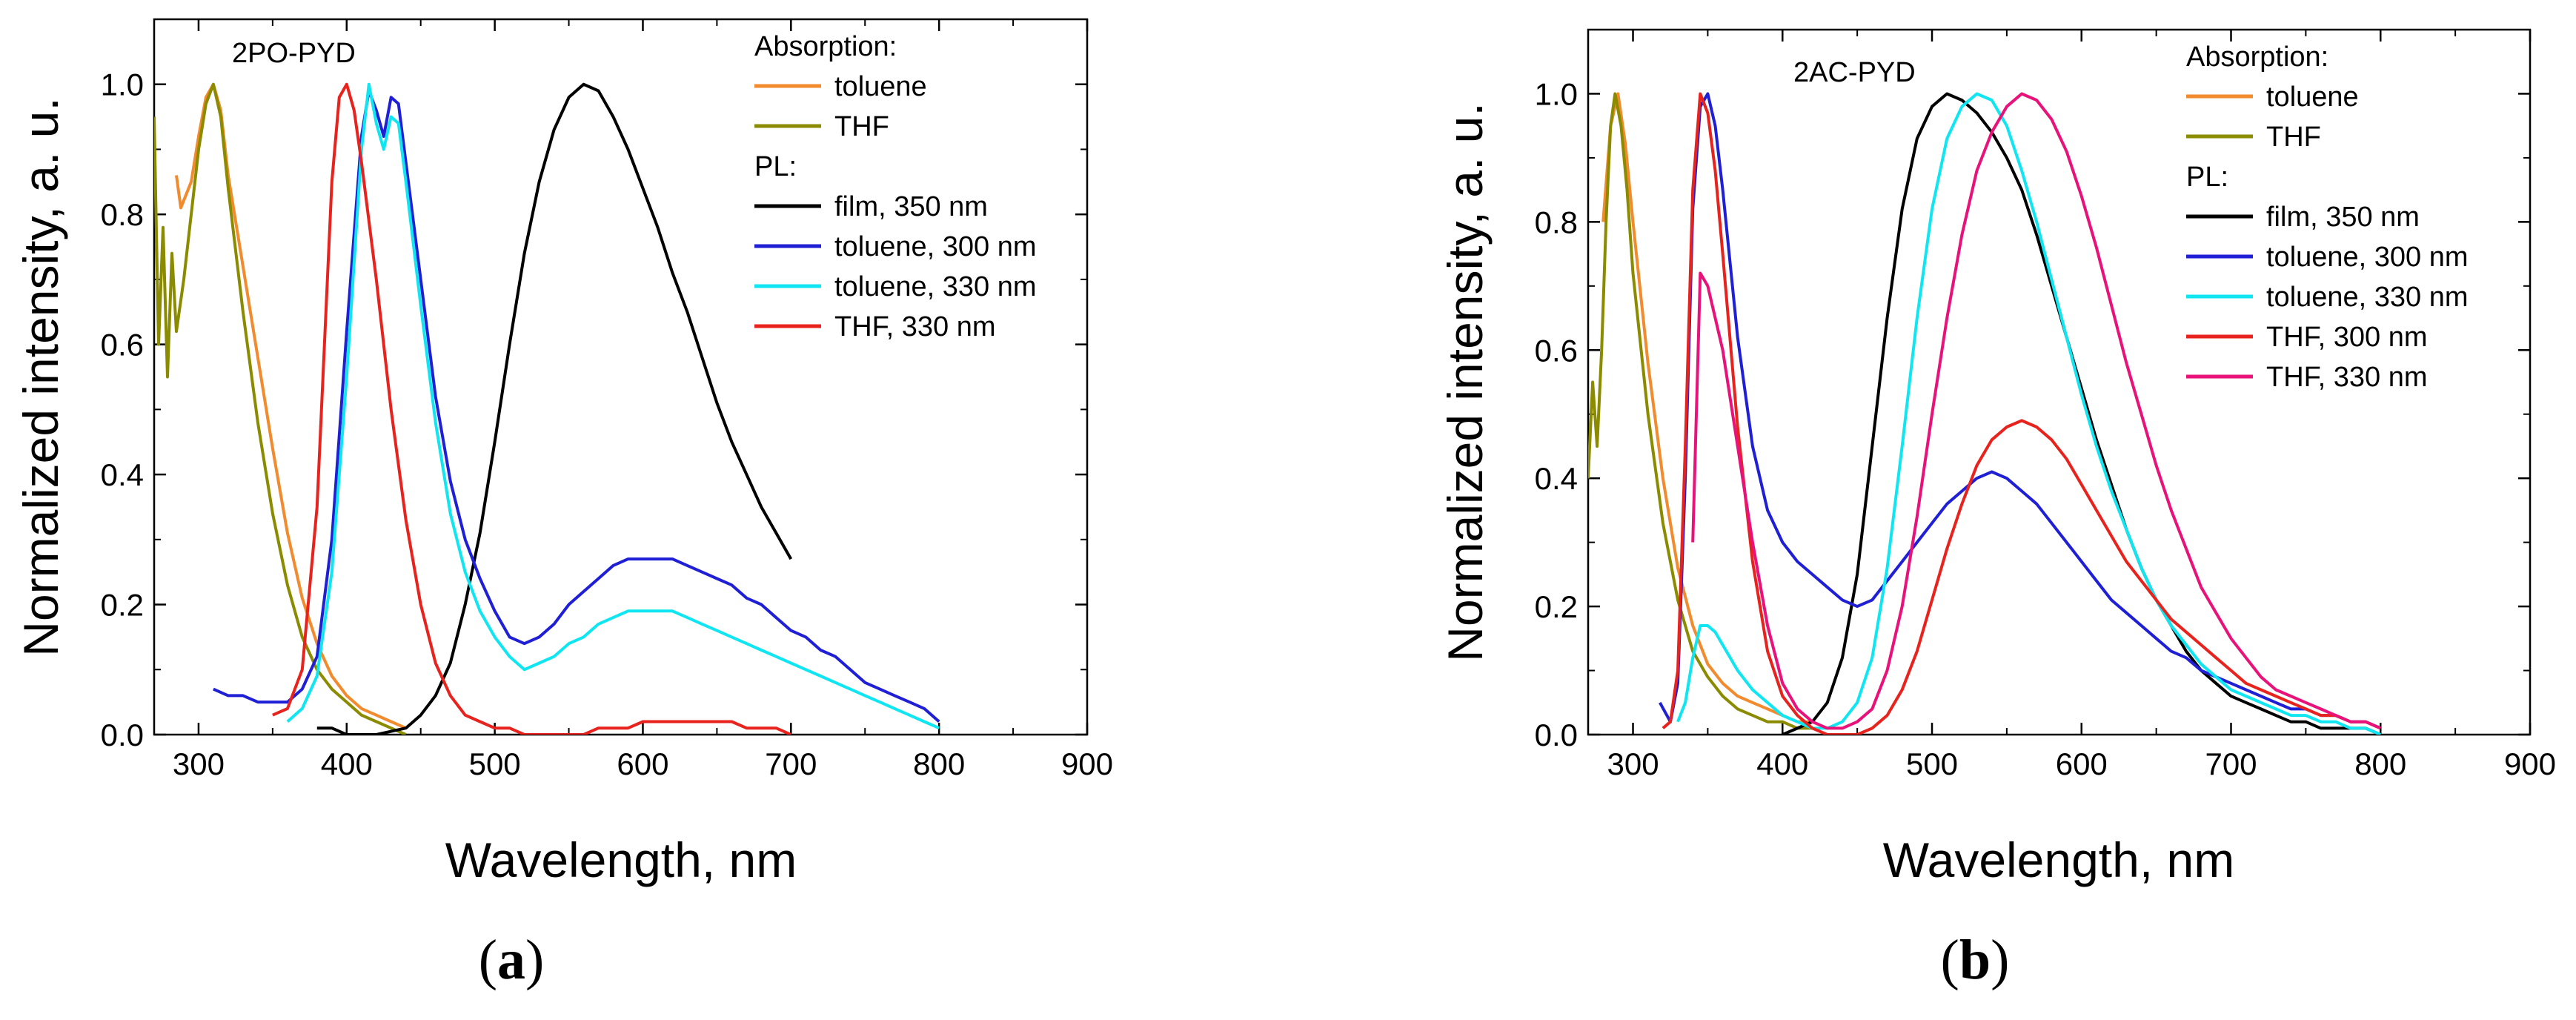 This screenshot has height=1020, width=2576. I want to click on series-line-pl-thf-330-nm, so click(532, 408).